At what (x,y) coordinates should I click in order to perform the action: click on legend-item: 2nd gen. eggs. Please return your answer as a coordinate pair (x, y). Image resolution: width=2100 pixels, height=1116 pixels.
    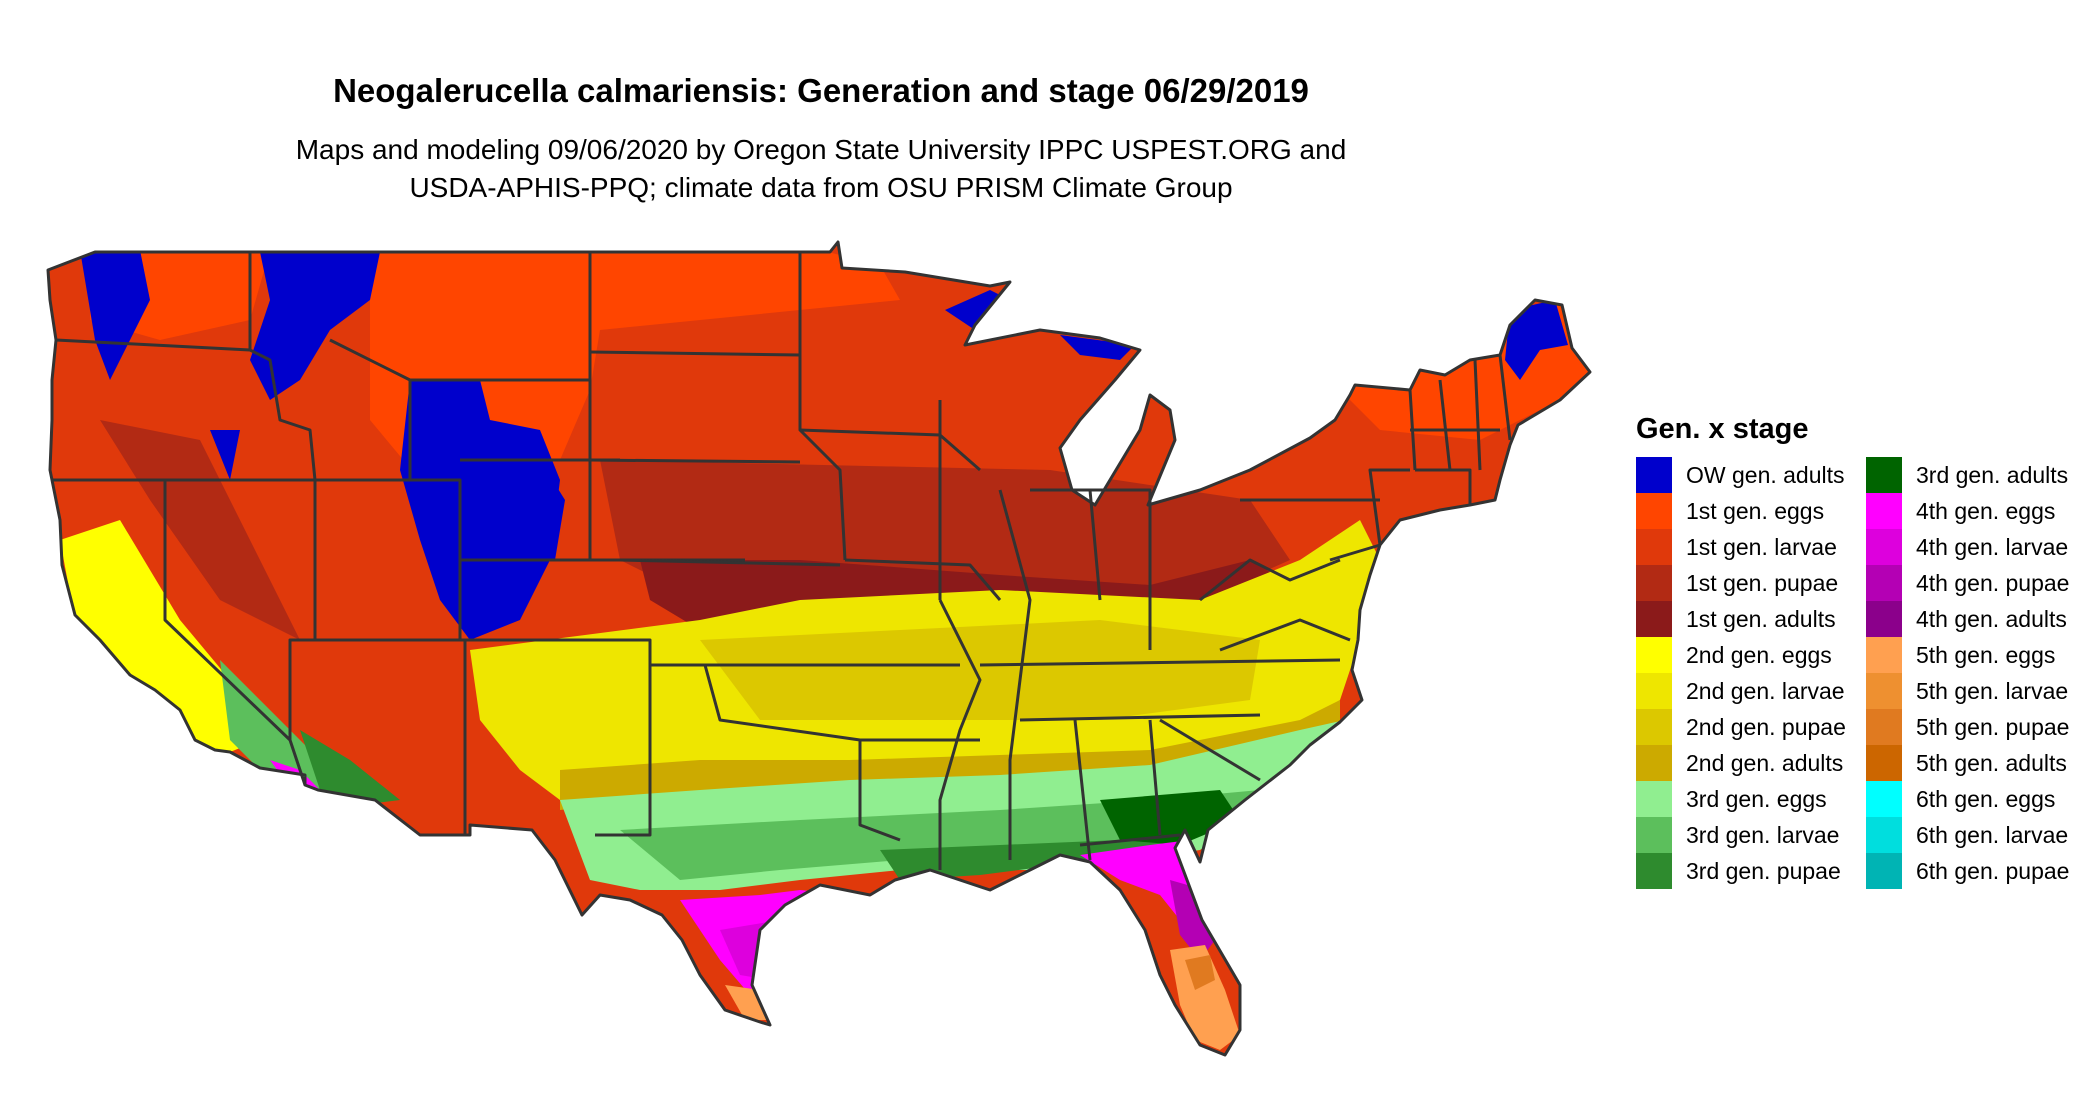
    Looking at the image, I should click on (1734, 655).